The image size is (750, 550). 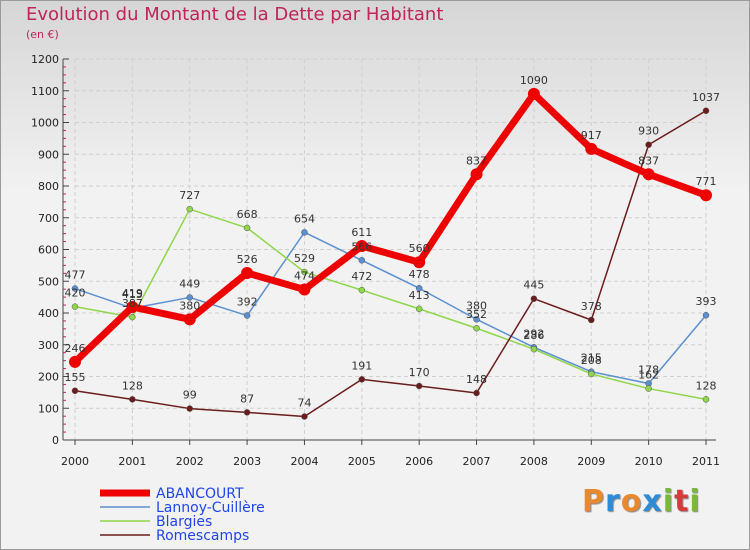 I want to click on data-label: 449, so click(x=189, y=283).